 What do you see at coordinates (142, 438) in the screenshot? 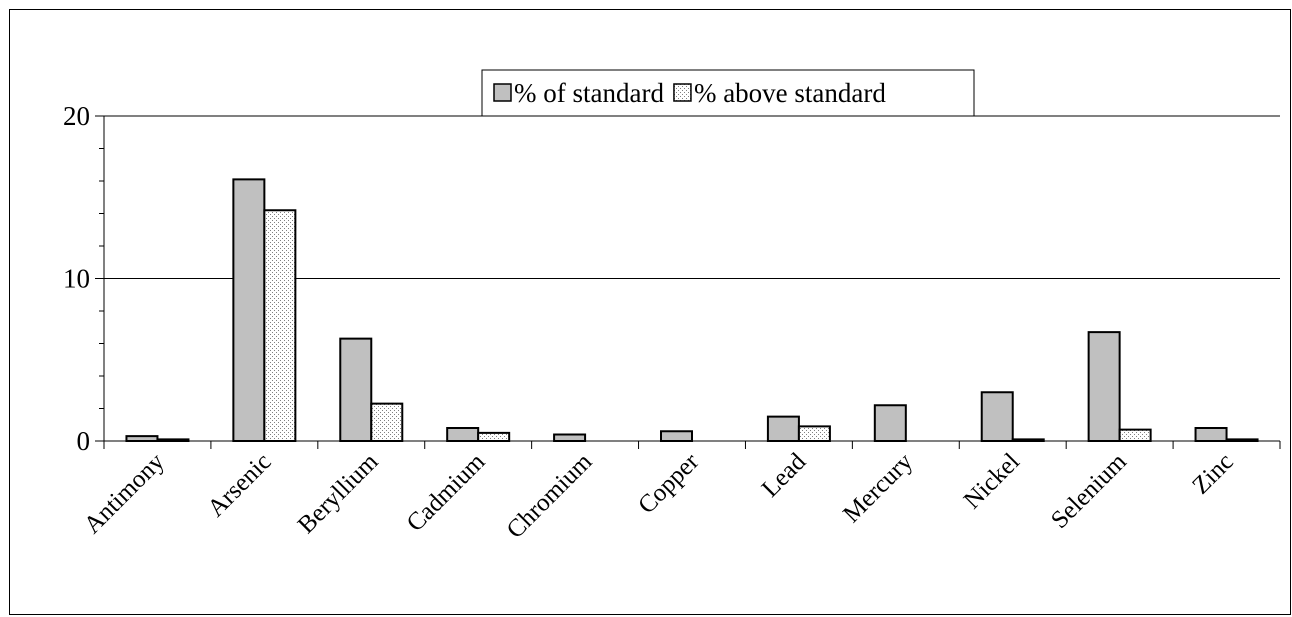
I see `bar-of-standard-antimony` at bounding box center [142, 438].